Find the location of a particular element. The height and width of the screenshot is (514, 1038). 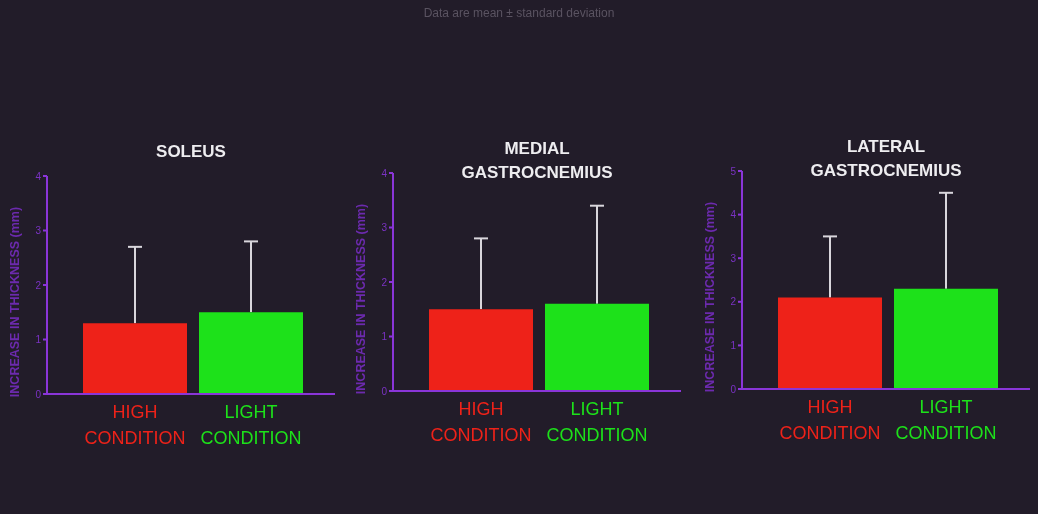

chart-title: LATERAL GASTROCNEMIUS is located at coordinates (886, 159).